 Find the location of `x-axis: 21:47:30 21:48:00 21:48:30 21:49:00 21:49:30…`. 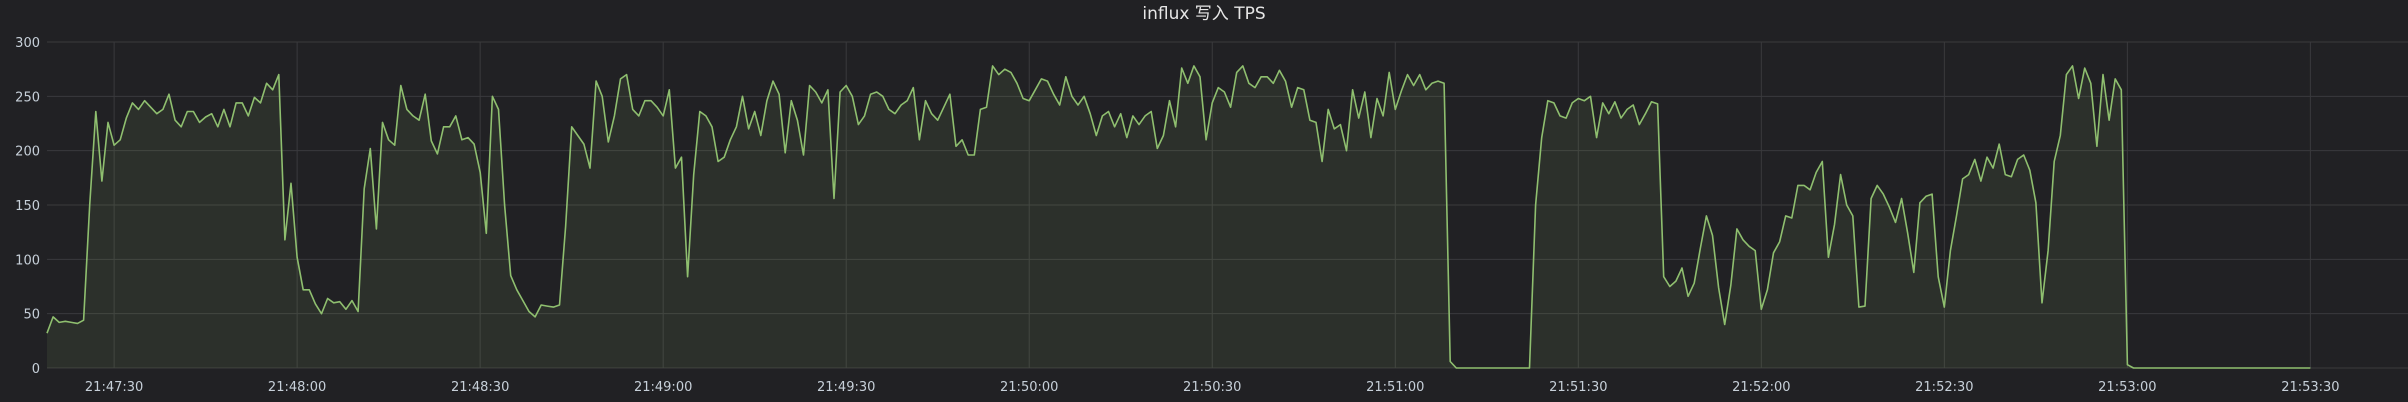

x-axis: 21:47:30 21:48:00 21:48:30 21:49:00 21:49:30… is located at coordinates (1212, 387).